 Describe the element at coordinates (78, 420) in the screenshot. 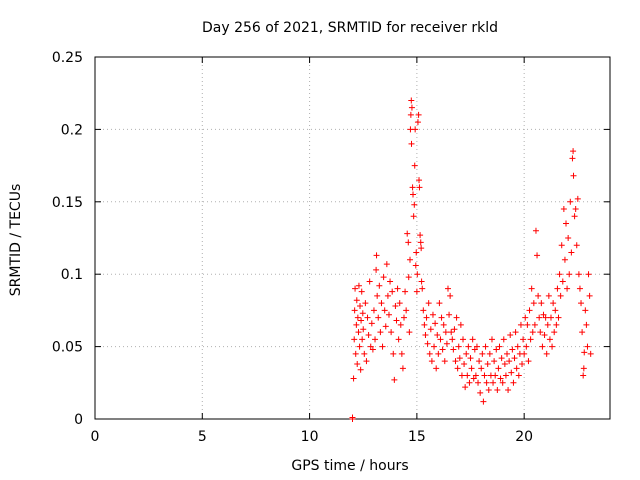

I see `y-tick-label: 0` at that location.